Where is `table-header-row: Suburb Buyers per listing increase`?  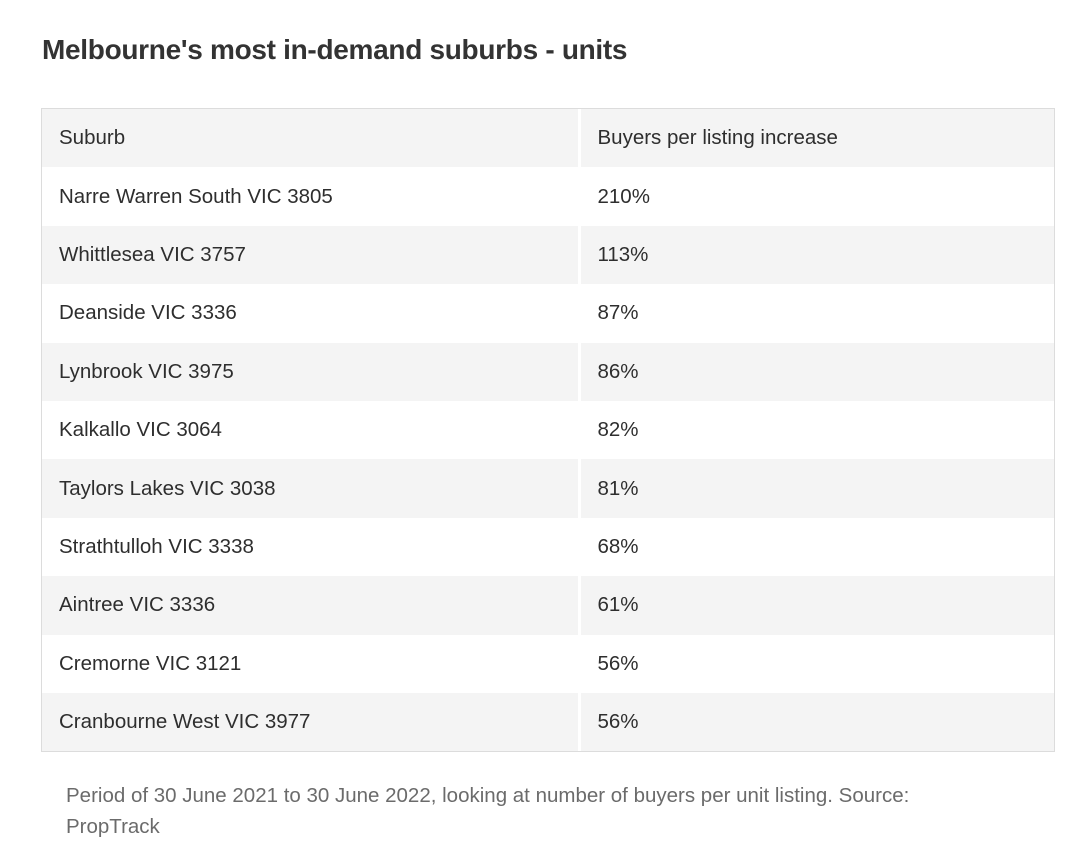
table-header-row: Suburb Buyers per listing increase is located at coordinates (548, 138).